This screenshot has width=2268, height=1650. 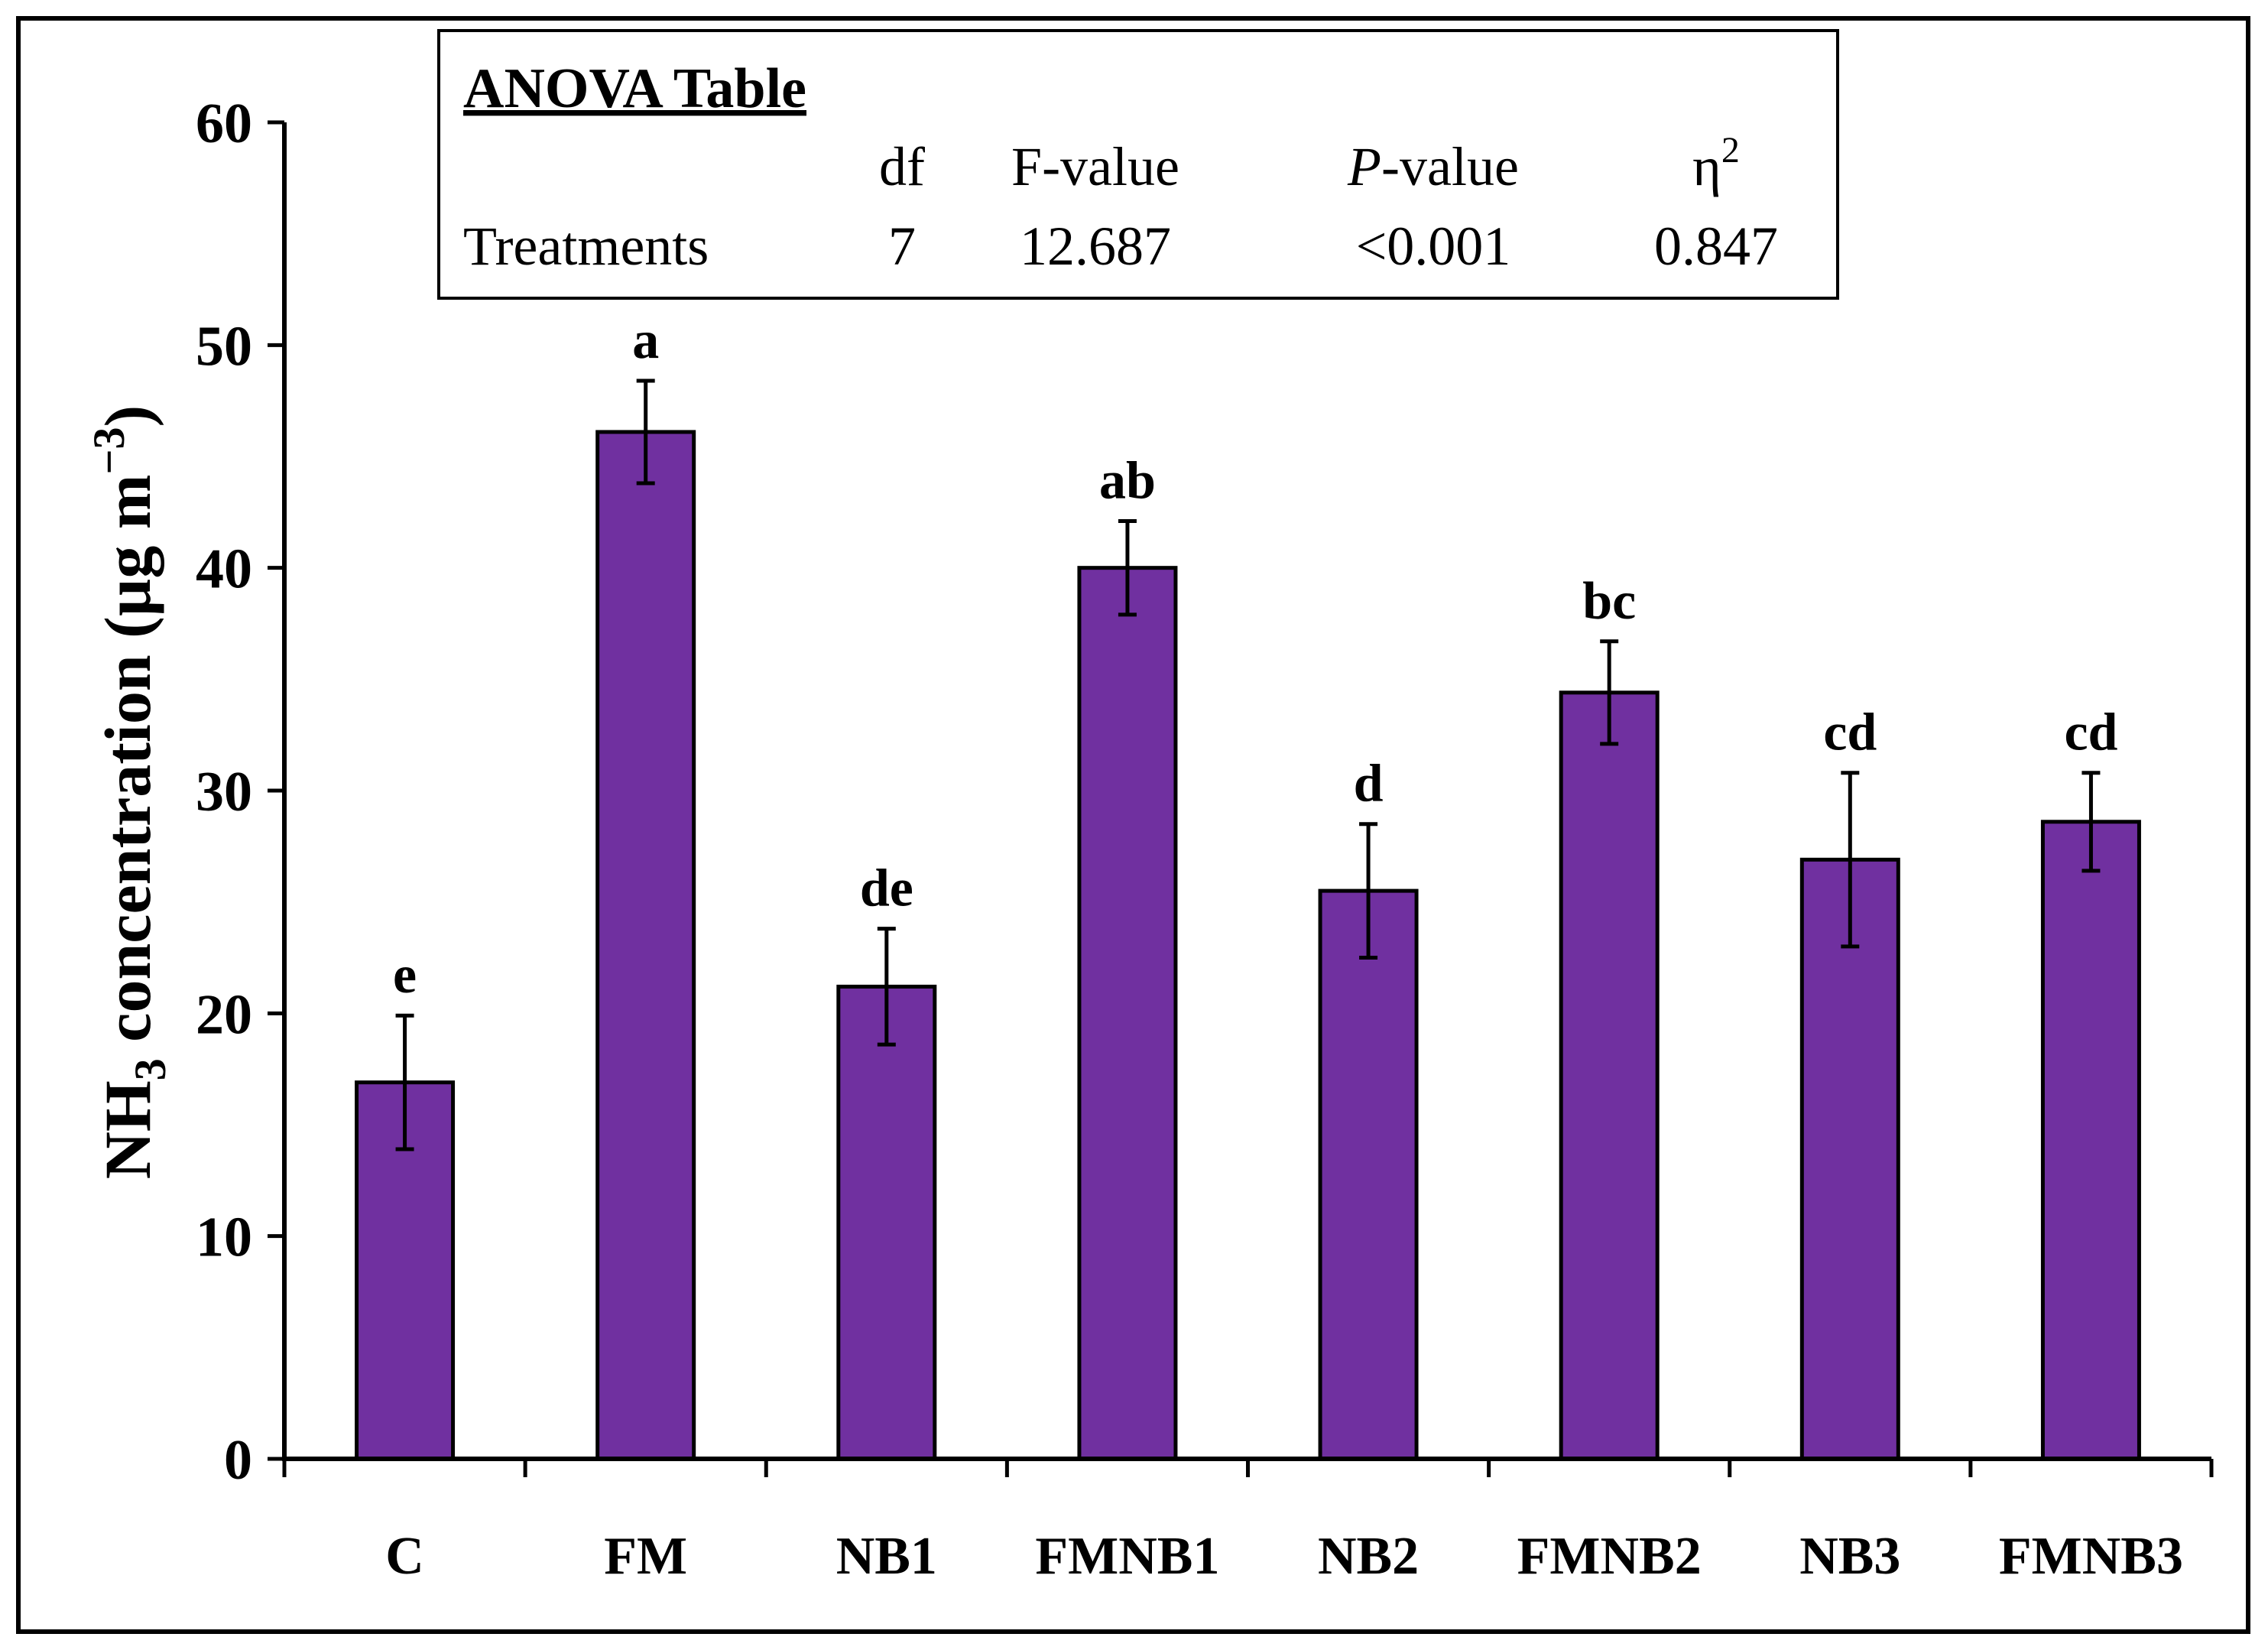 I want to click on significance-letter: e, so click(x=405, y=975).